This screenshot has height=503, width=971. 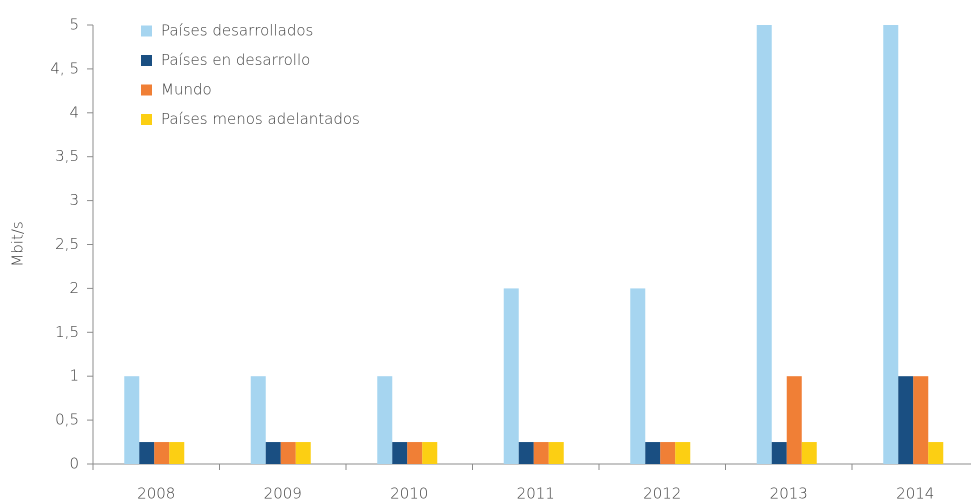 I want to click on legend-label: Países desarrollados, so click(x=237, y=31).